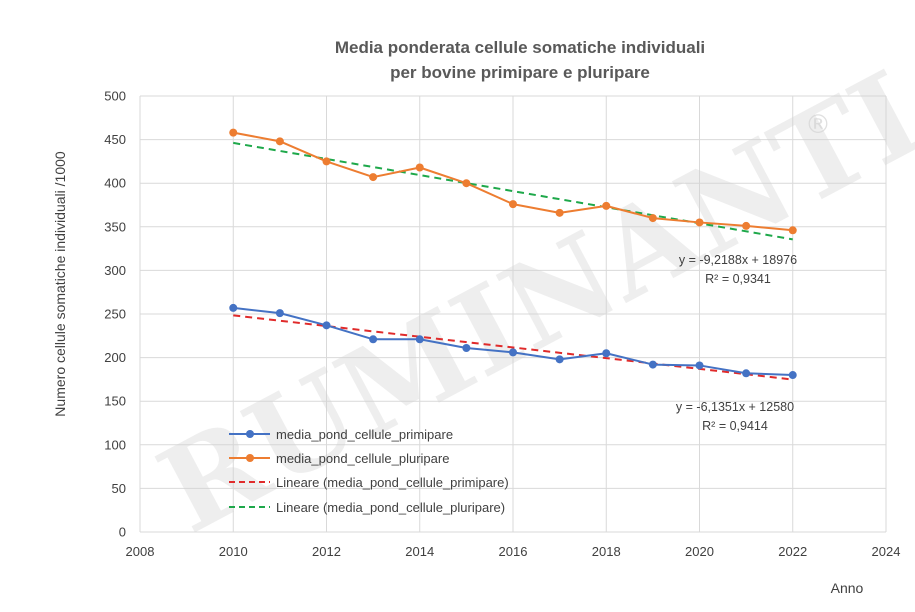 This screenshot has width=915, height=612. I want to click on x-tick-label: 2014, so click(419, 551).